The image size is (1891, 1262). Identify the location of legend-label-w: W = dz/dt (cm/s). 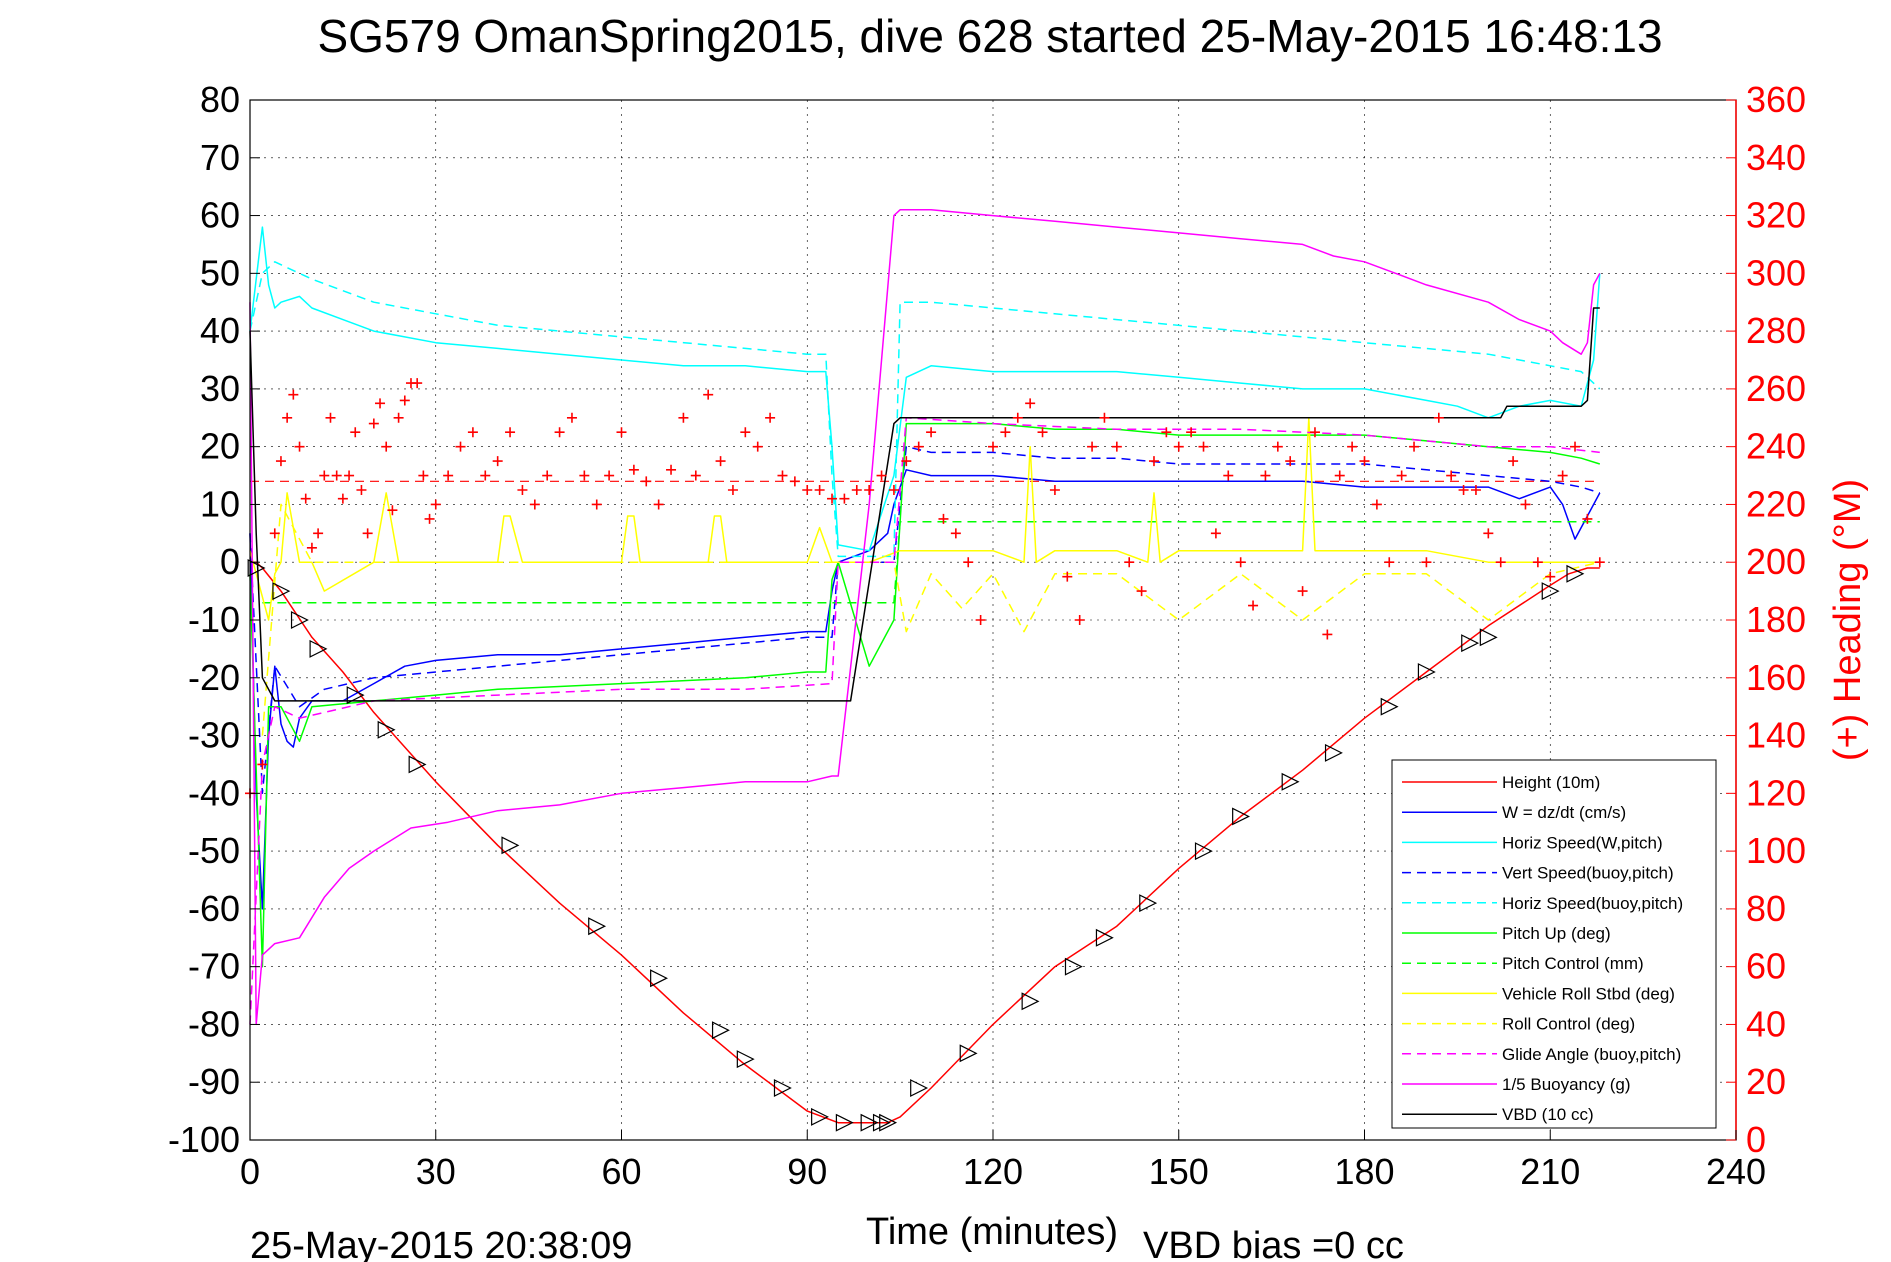
(1564, 812).